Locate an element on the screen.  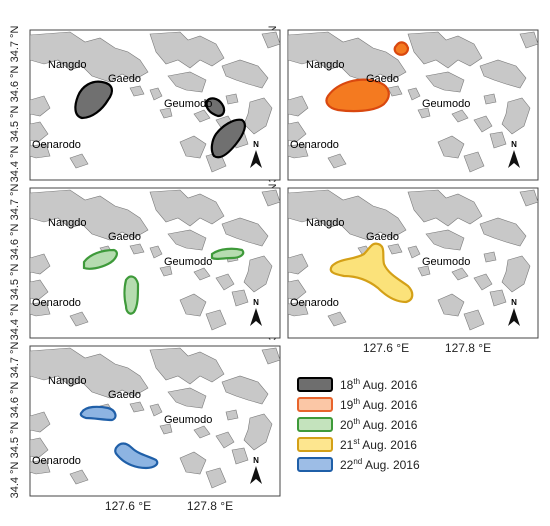
map-panel-21aug: Nangdo Gaedo Geumodo Oenarodo N is located at coordinates (413, 263).